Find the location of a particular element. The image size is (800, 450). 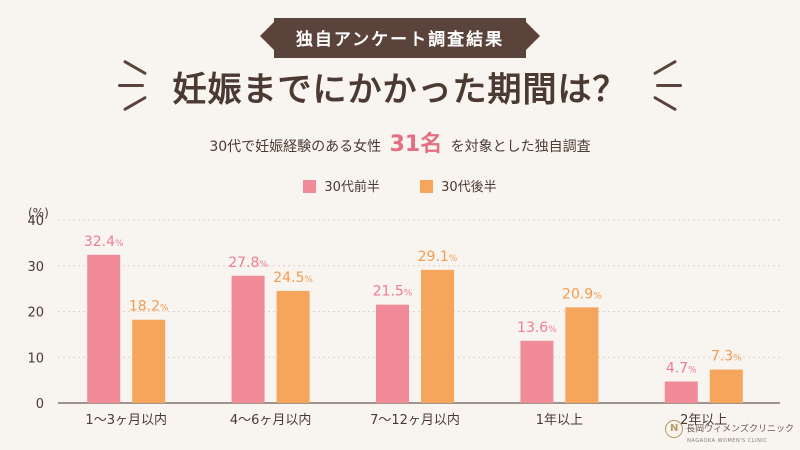

page-title: 妊娠までにかかった期間は？ is located at coordinates (400, 90).